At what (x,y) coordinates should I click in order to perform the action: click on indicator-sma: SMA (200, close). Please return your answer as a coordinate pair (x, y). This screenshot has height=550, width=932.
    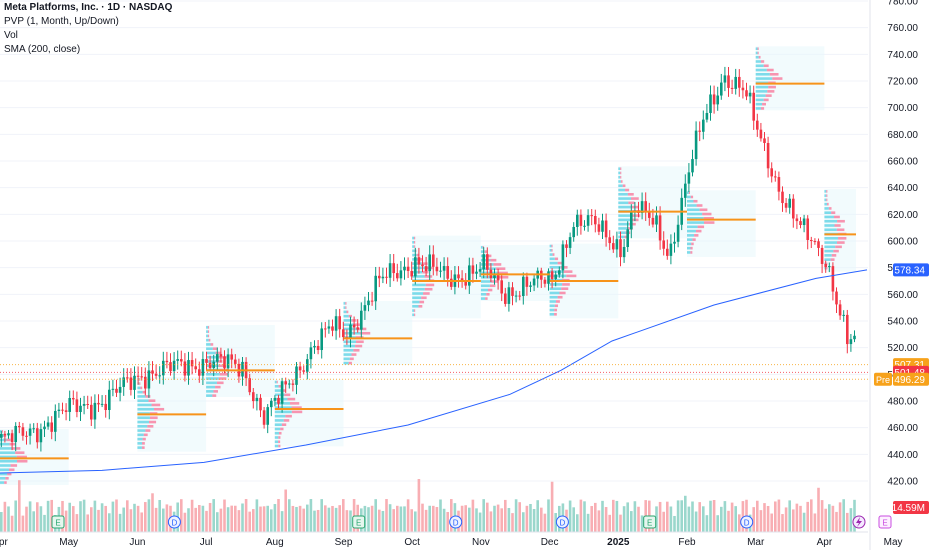
    Looking at the image, I should click on (42, 49).